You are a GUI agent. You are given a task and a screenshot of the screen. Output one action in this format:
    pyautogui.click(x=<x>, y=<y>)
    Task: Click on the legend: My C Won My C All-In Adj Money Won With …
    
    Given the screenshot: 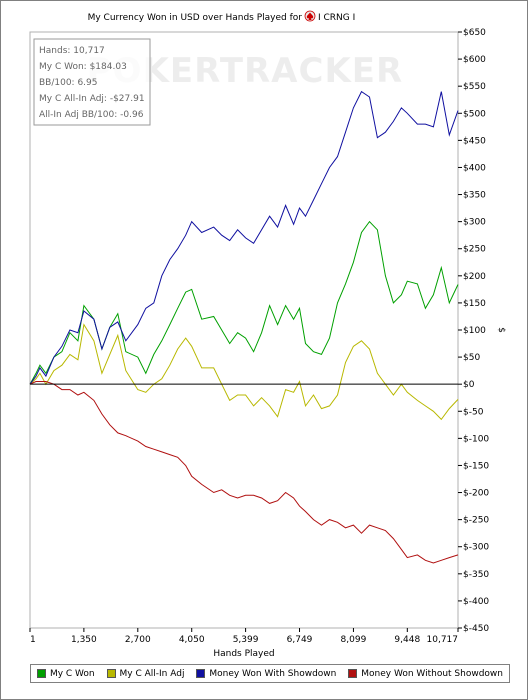 What is the action you would take?
    pyautogui.click(x=270, y=673)
    